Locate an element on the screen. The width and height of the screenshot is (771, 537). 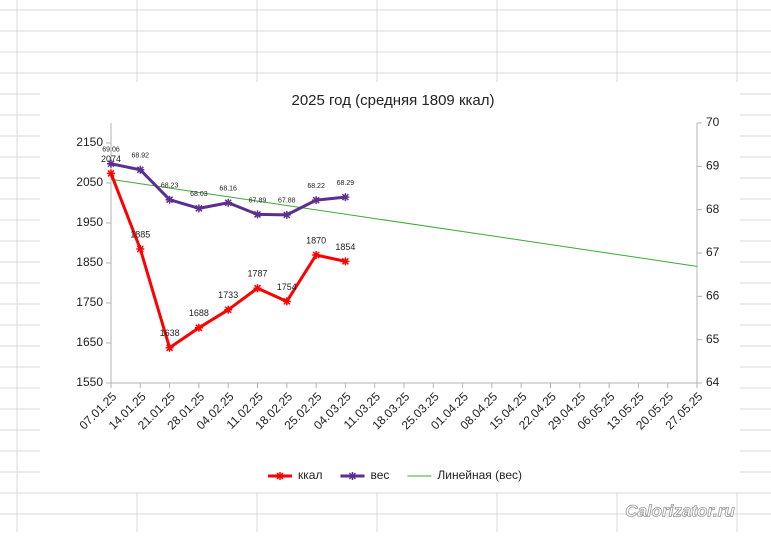
y-tick-label: 1850 is located at coordinates (89, 262).